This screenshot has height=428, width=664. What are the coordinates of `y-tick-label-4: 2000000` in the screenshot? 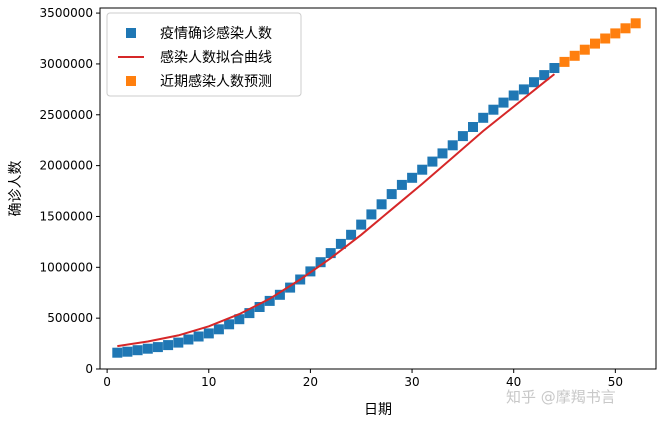 It's located at (66, 166).